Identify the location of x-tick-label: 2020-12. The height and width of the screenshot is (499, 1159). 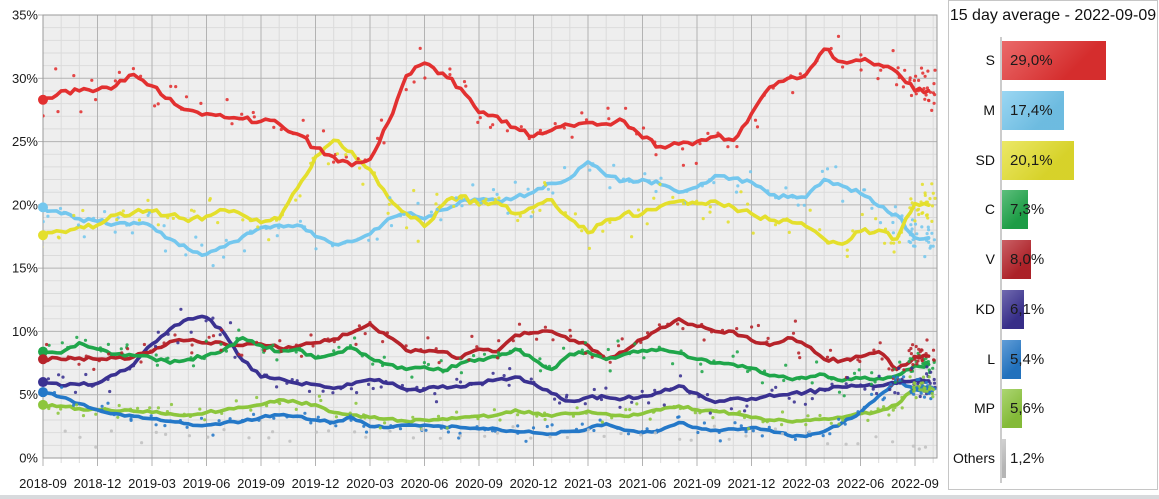
(534, 483).